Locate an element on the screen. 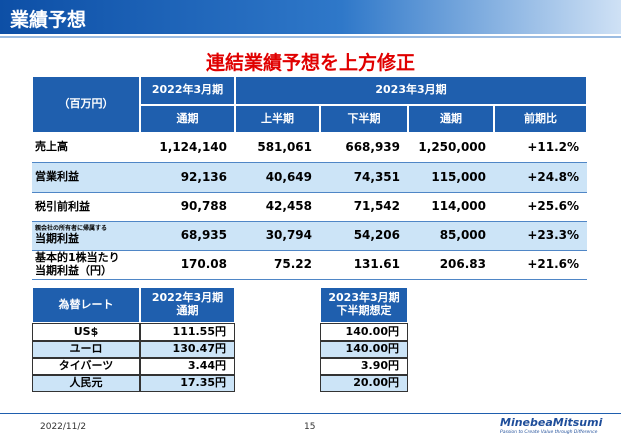 The image size is (621, 438). currency-cell: 人民元 is located at coordinates (86, 383).